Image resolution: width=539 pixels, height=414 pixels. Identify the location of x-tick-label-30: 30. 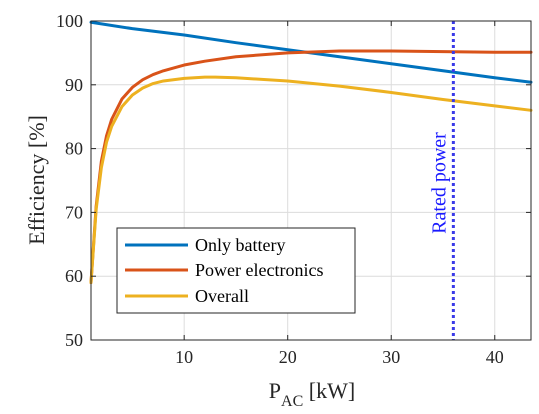
(391, 357).